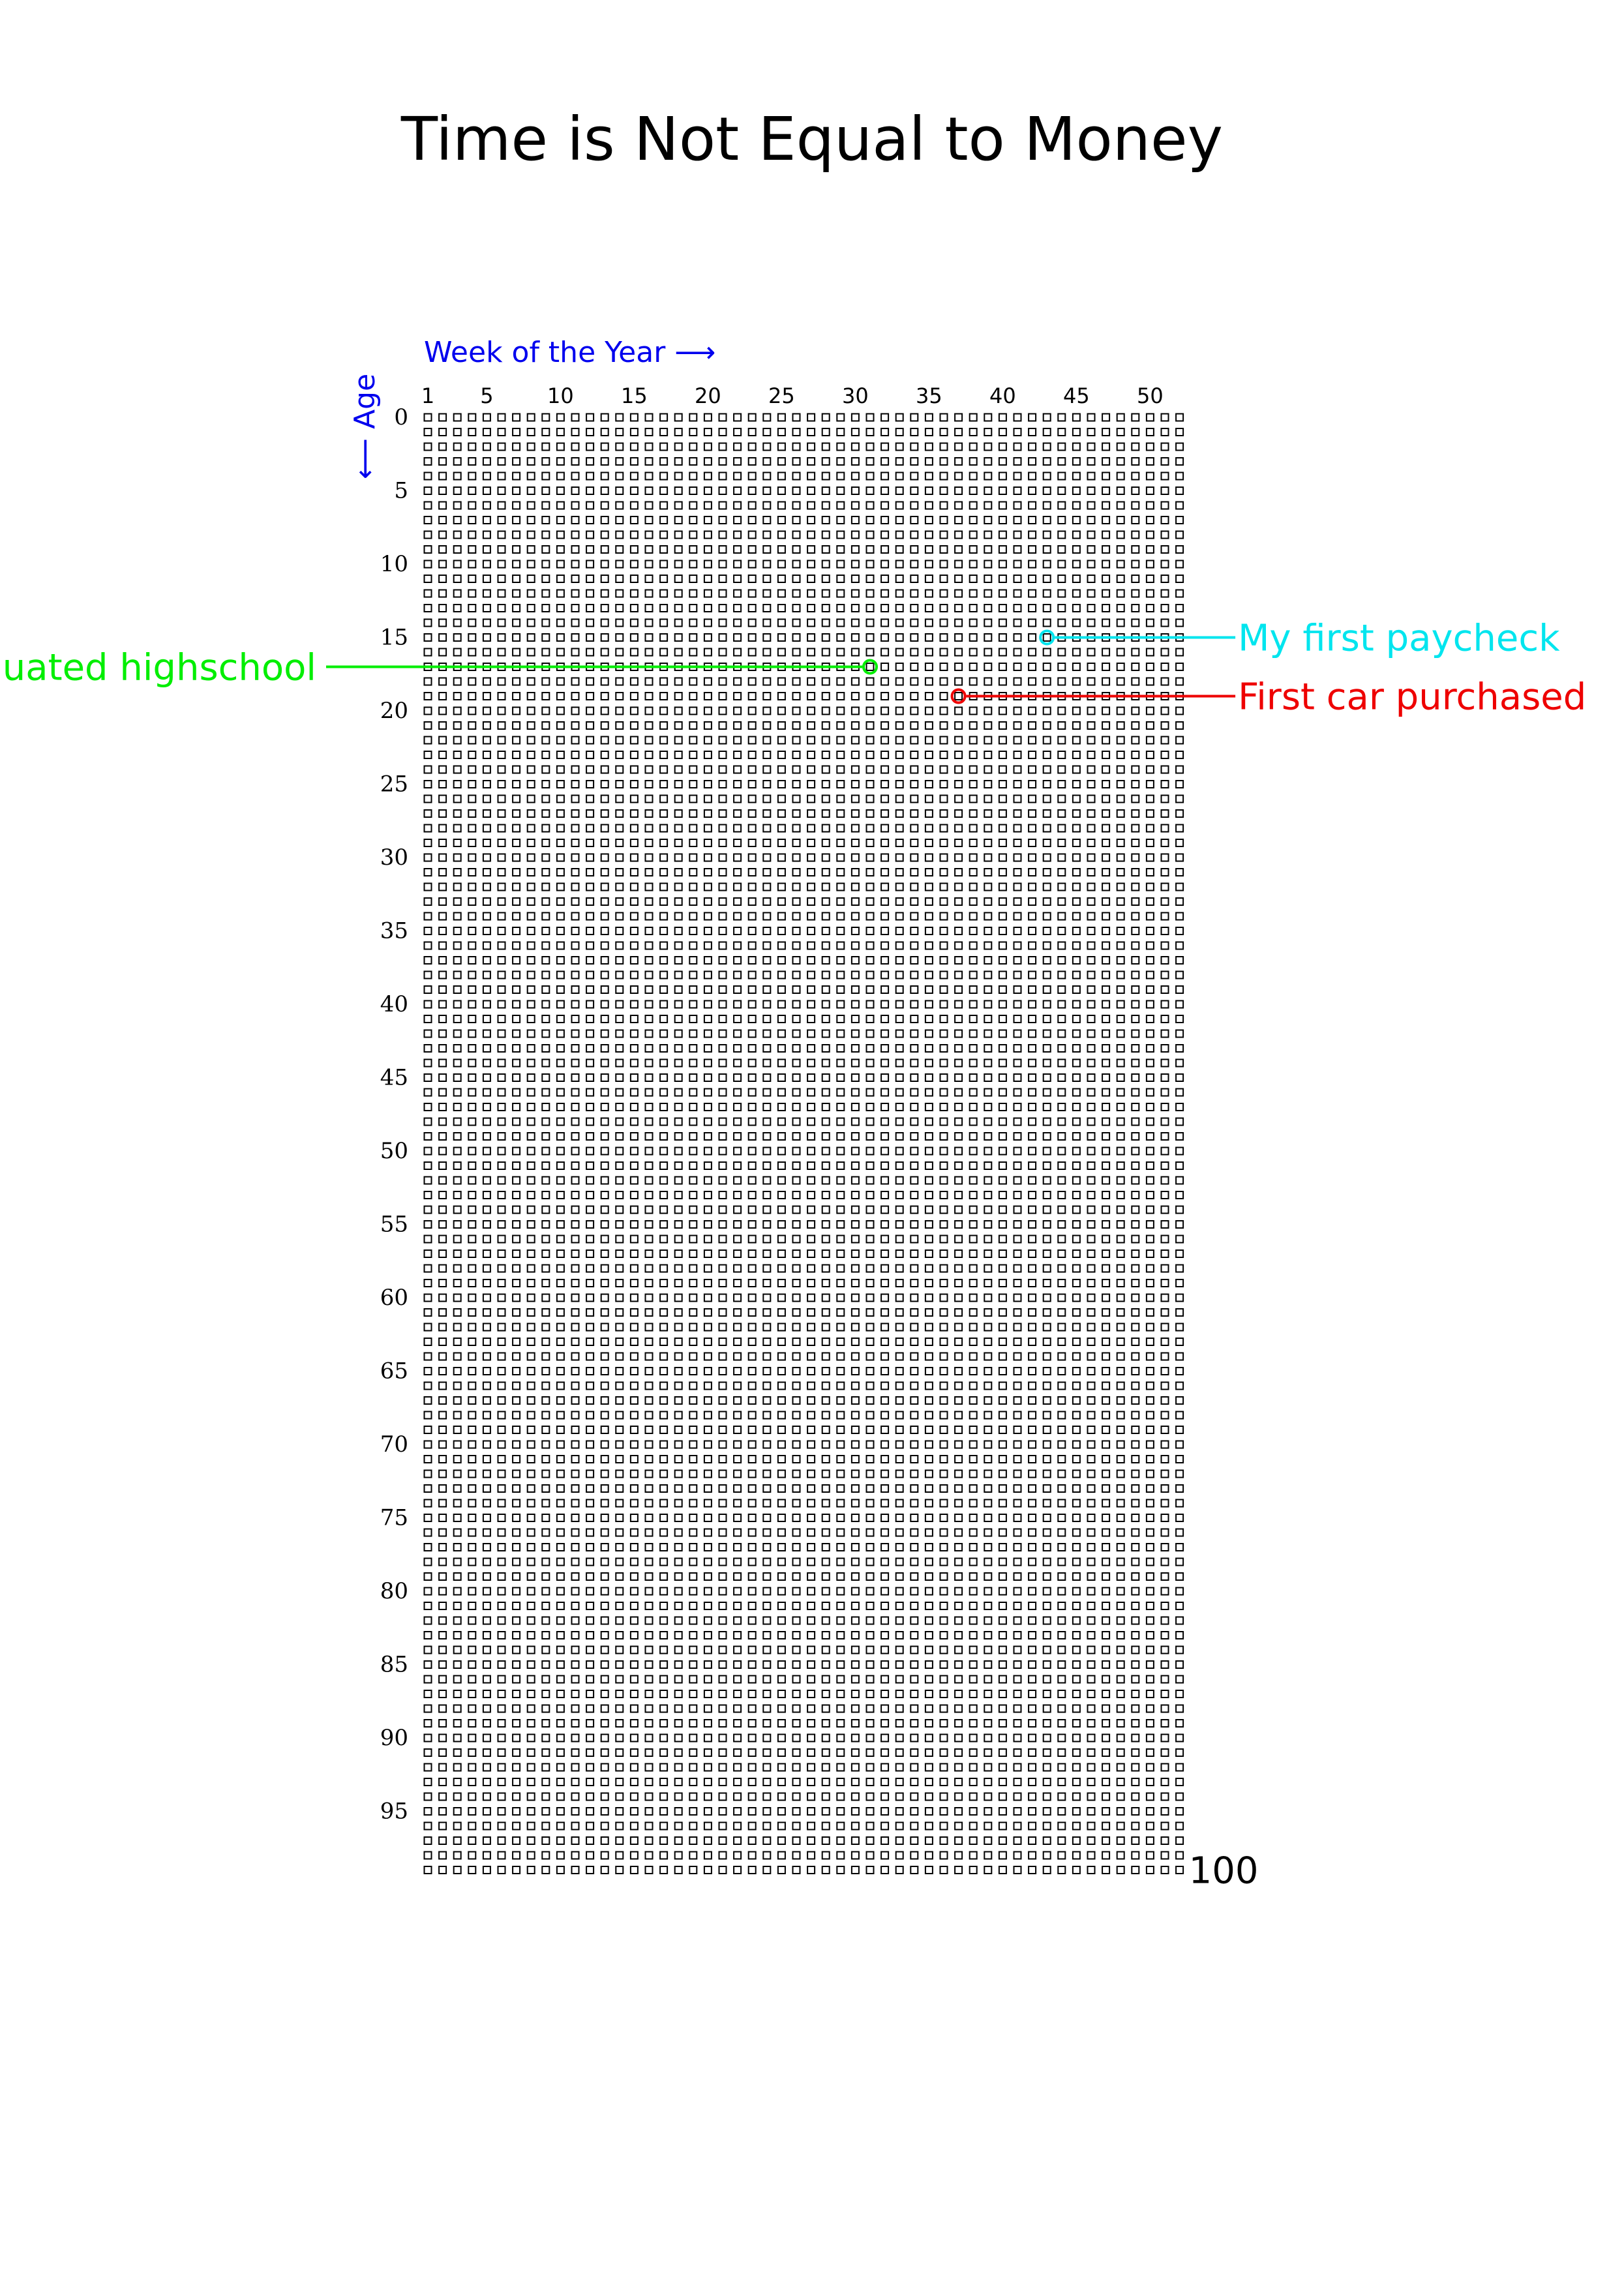  Describe the element at coordinates (855, 395) in the screenshot. I see `x-tick-label: 30` at that location.